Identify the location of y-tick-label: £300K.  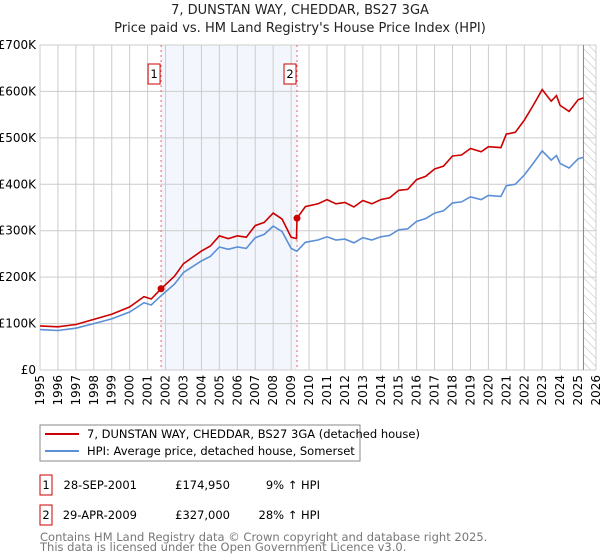
(18, 231).